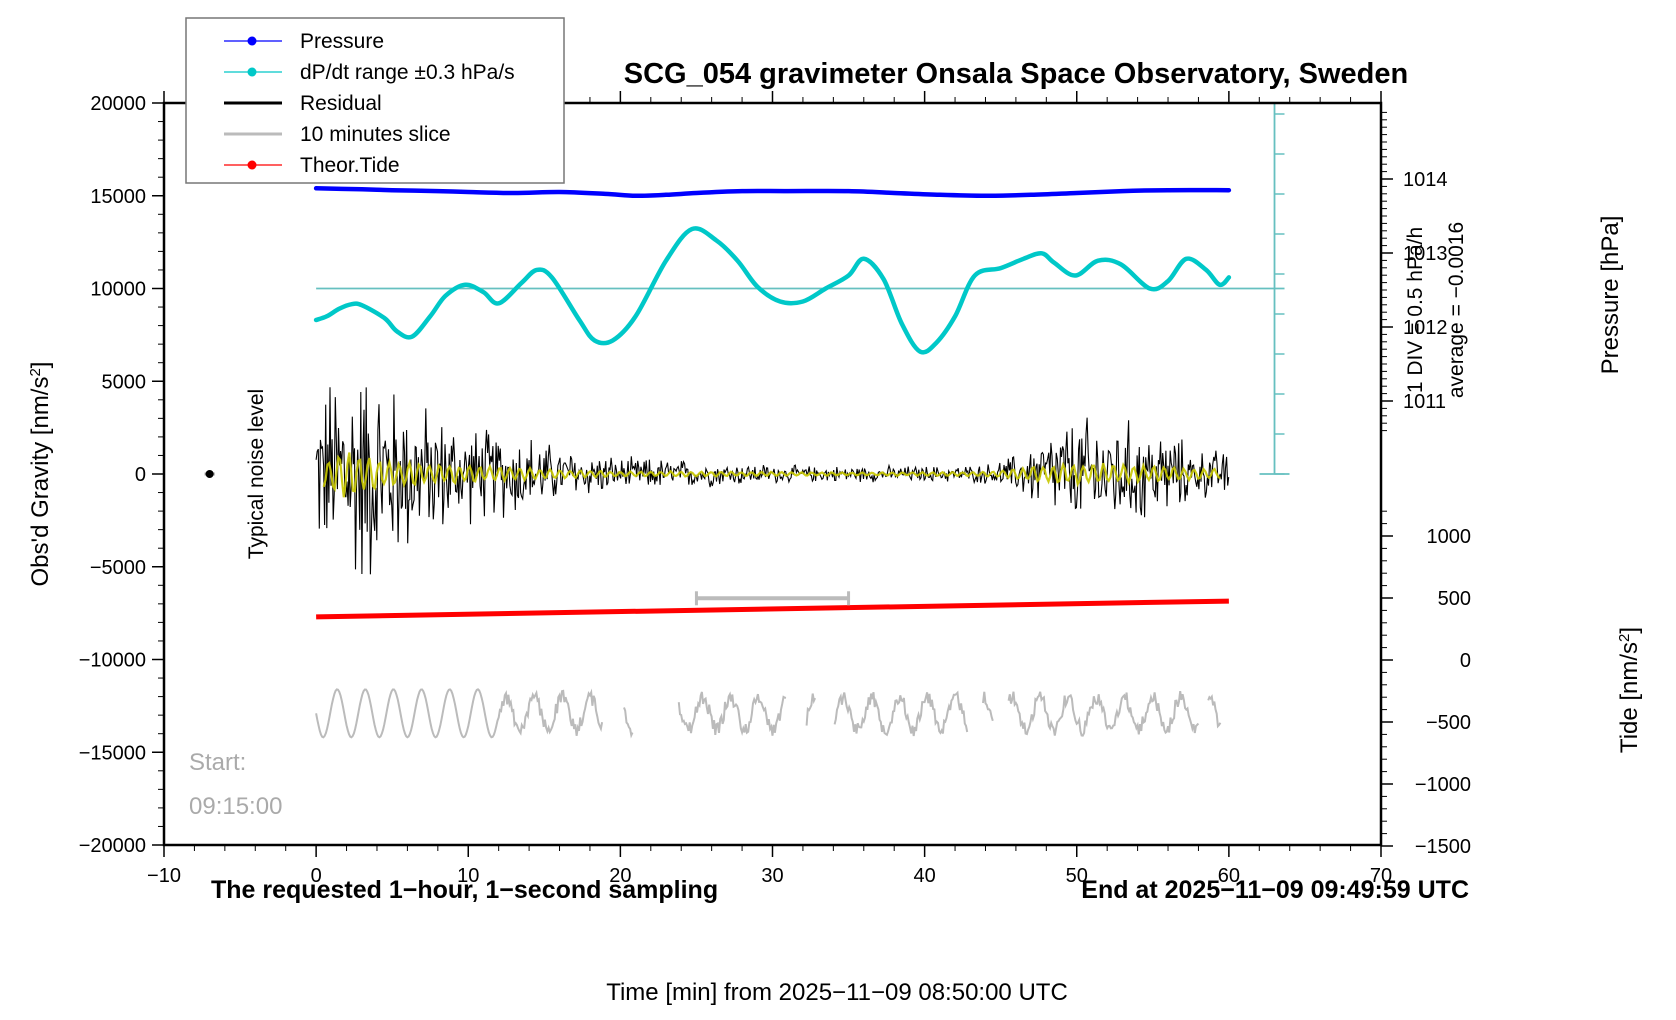  I want to click on pressure-tick-label: 1012, so click(1425, 328).